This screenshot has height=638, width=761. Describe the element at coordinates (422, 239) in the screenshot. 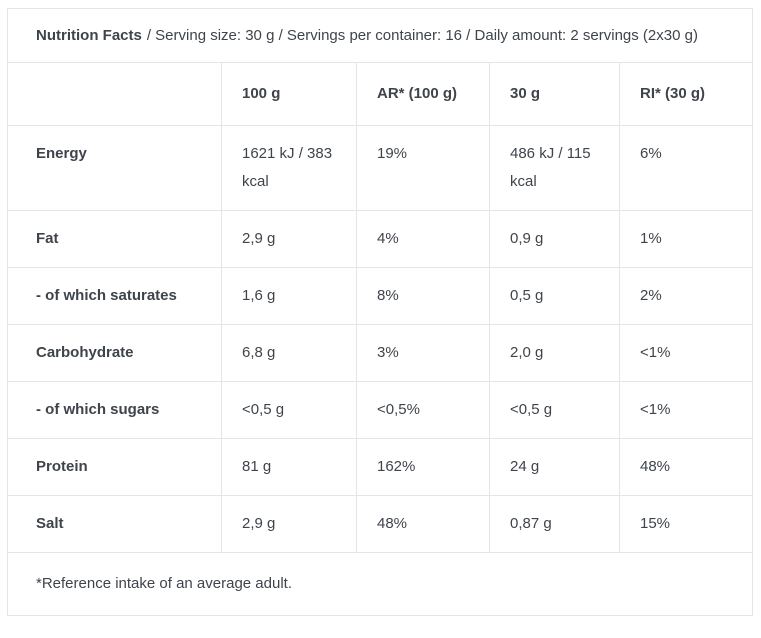

I see `value-ar: 4%` at that location.